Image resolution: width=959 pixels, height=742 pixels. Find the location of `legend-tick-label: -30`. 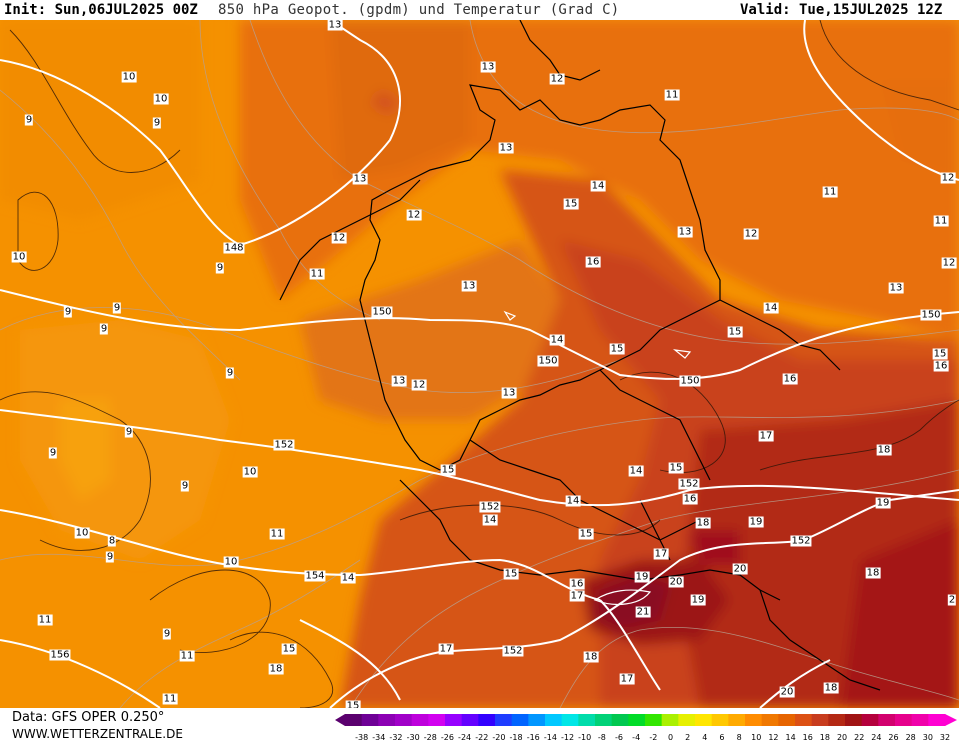

legend-tick-label: -30 is located at coordinates (413, 737).